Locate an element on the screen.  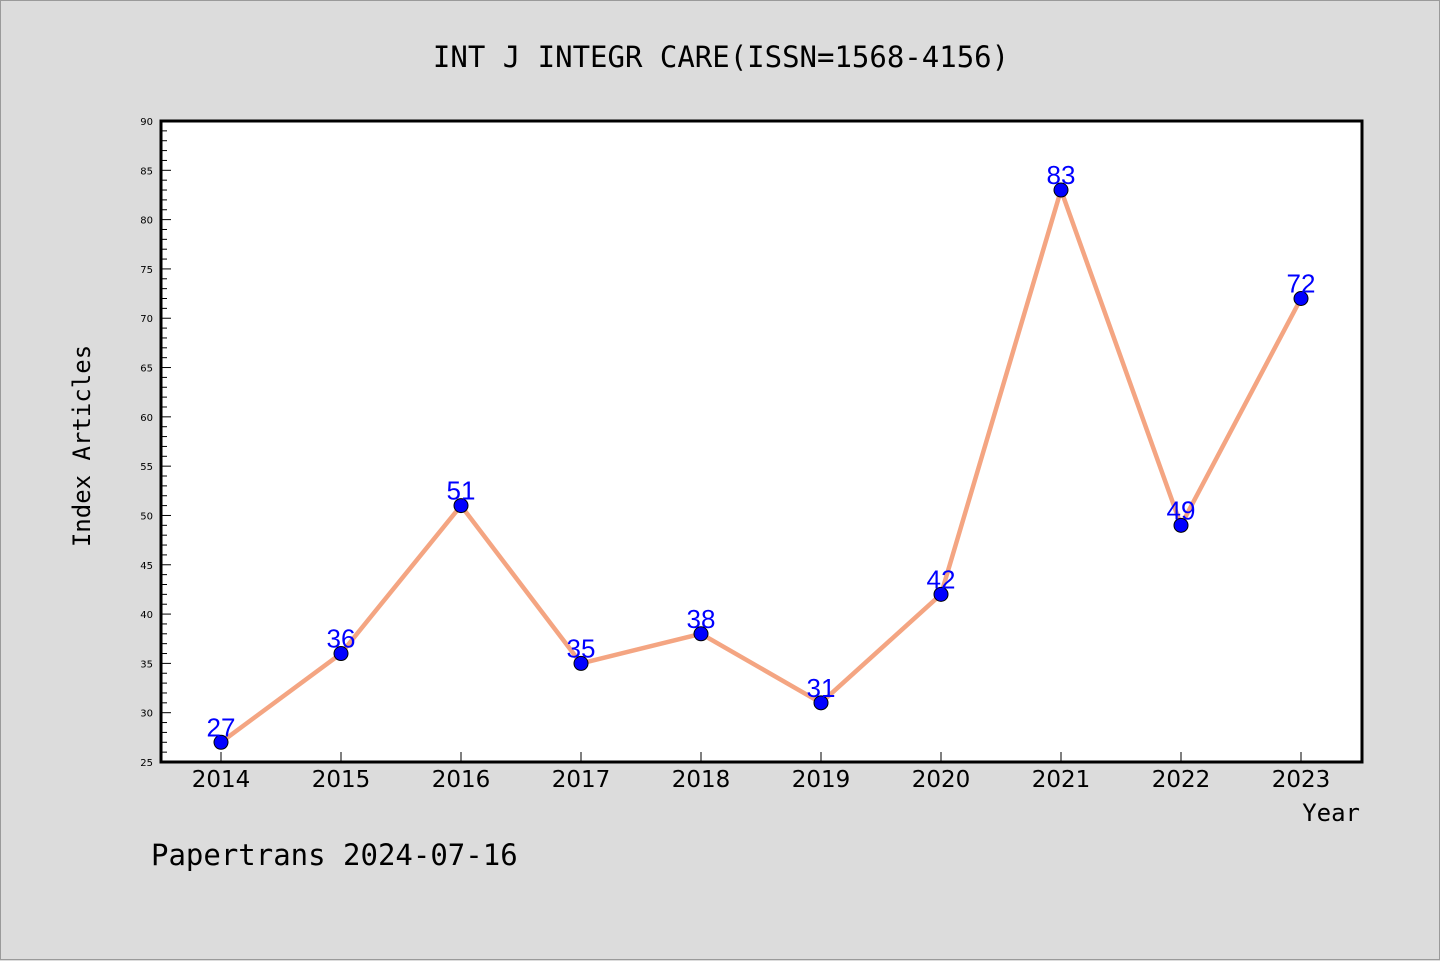
y-axis: 25 30 35 40 45 50 55 60 65 70 75 80 85 90 is located at coordinates (155, 443).